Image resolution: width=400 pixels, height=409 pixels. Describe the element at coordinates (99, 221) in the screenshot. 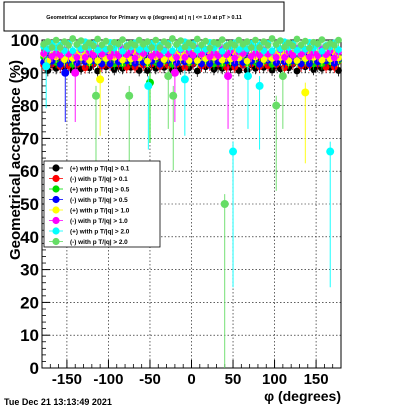

I see `legend-label: (-) with p T/|q| > 1.0` at that location.